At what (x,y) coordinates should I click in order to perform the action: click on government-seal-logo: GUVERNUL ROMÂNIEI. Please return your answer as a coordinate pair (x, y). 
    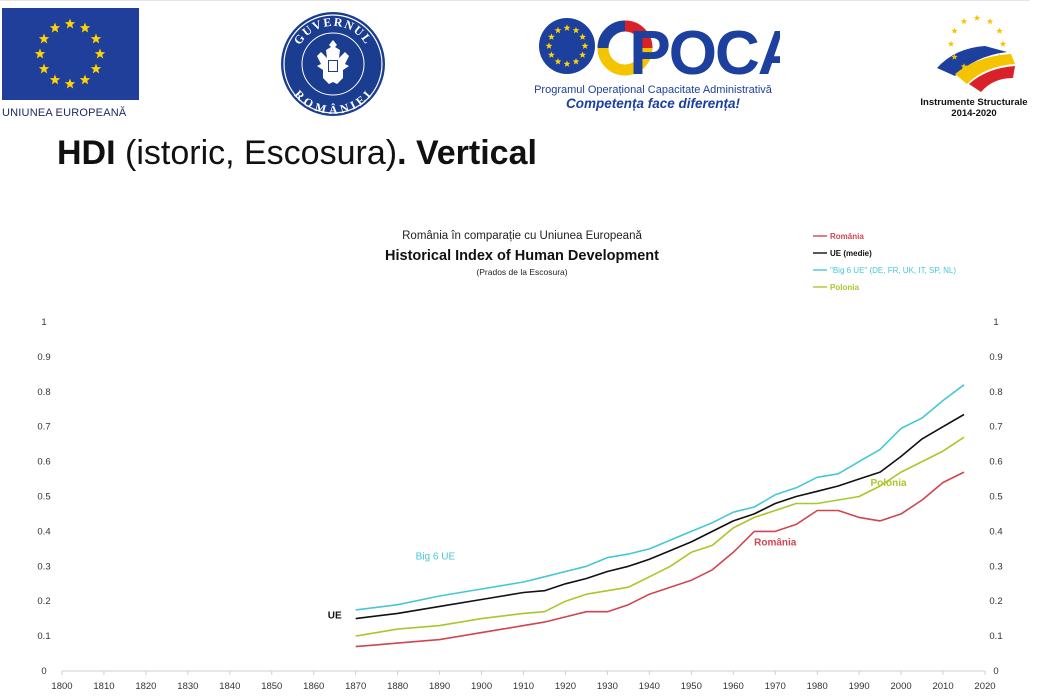
    Looking at the image, I should click on (333, 64).